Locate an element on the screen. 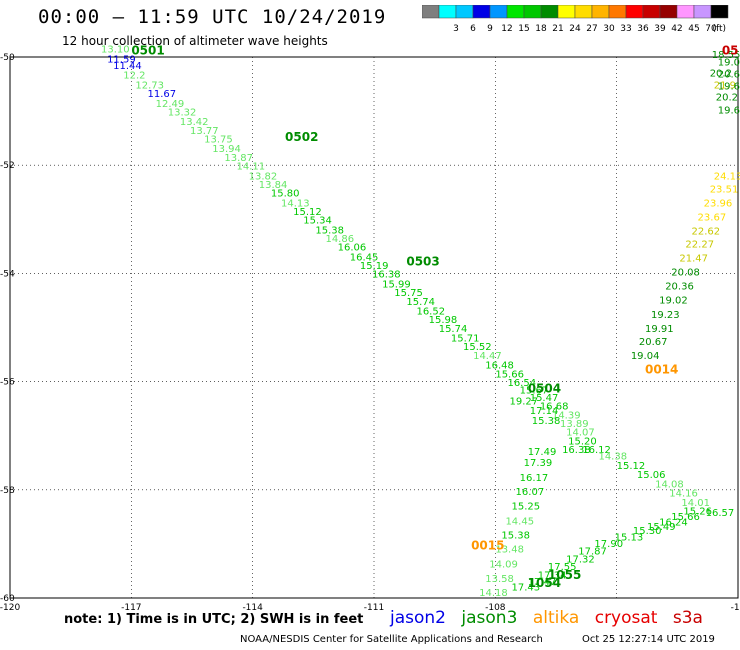 This screenshot has width=740, height=650. y-tick-label: -58 is located at coordinates (7, 491).